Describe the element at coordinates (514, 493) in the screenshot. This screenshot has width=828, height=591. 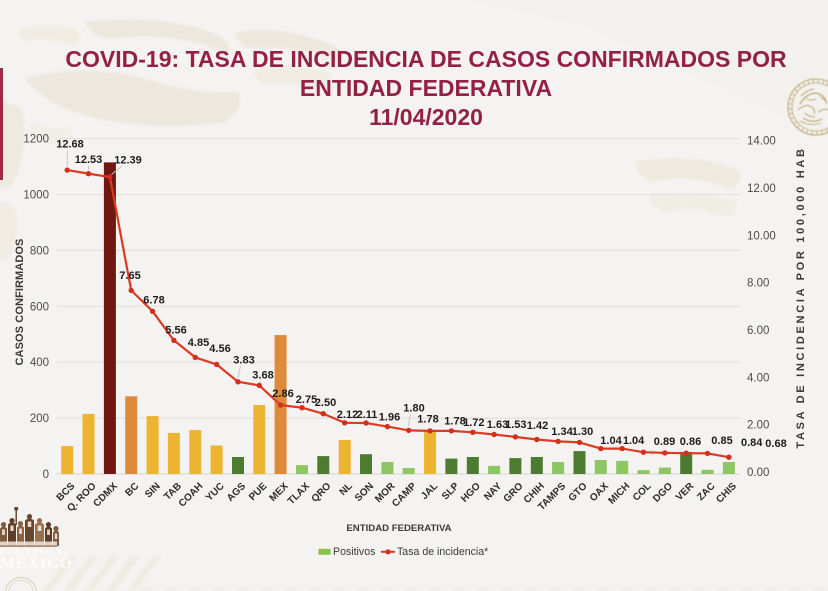
I see `svg-text: GRO` at that location.